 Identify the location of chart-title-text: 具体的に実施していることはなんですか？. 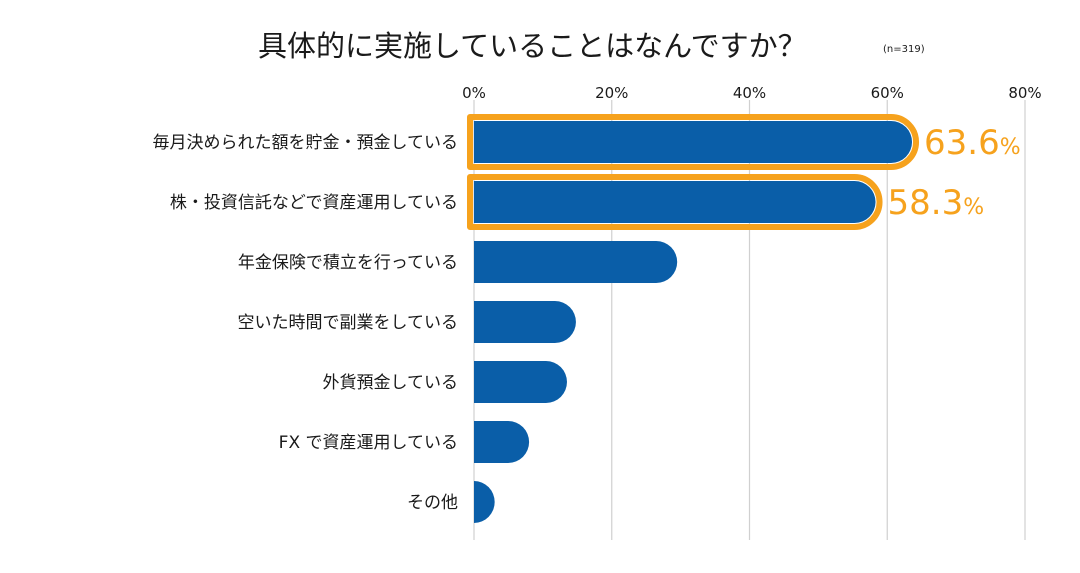
(532, 46).